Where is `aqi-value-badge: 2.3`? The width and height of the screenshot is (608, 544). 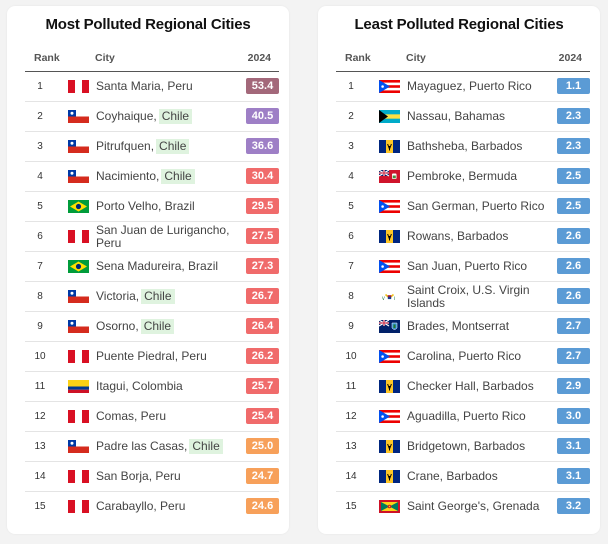
aqi-value-badge: 2.3 is located at coordinates (573, 116).